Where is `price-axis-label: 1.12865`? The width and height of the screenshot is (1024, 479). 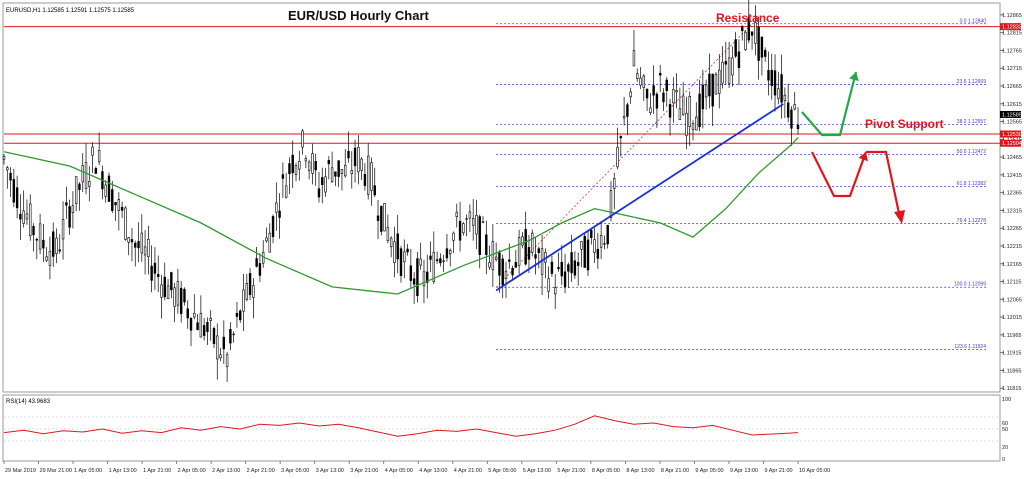
price-axis-label: 1.12865 is located at coordinates (1012, 16).